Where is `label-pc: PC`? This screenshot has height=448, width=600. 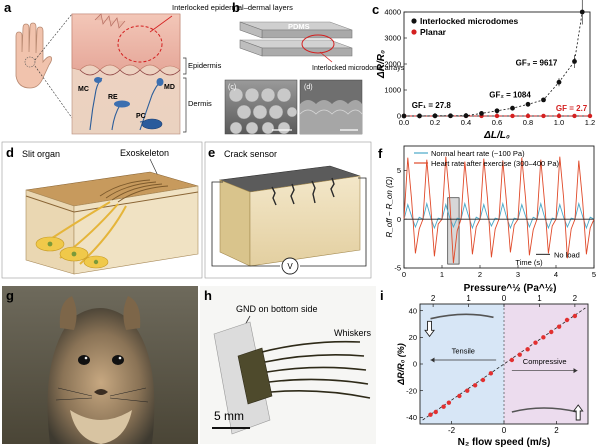 label-pc: PC is located at coordinates (141, 116).